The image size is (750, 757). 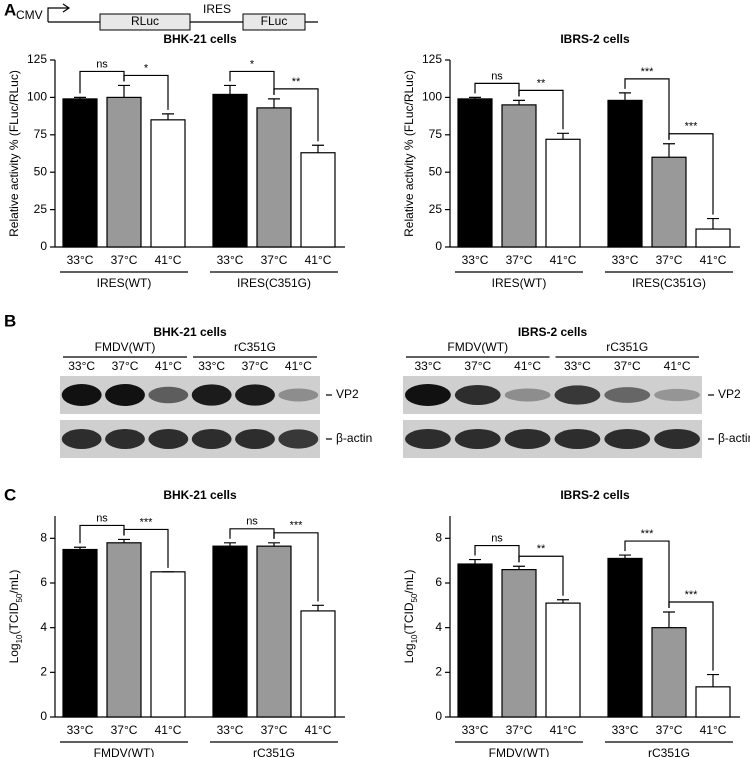 What do you see at coordinates (432, 97) in the screenshot?
I see `y-tick-label: 100` at bounding box center [432, 97].